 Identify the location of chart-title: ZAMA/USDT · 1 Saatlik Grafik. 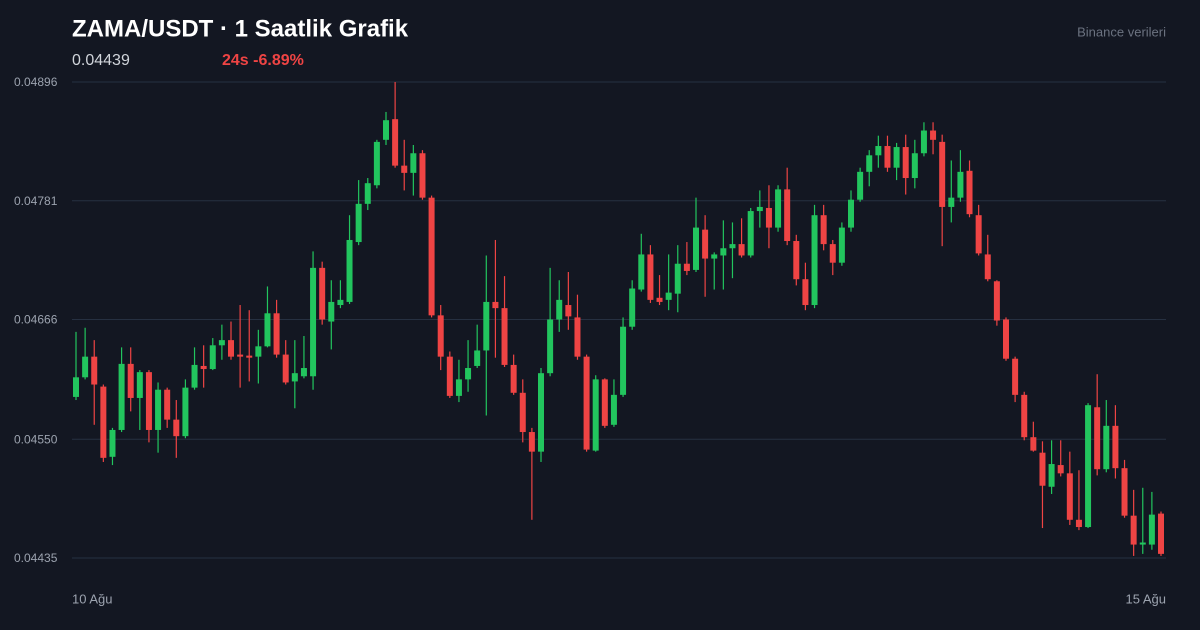
(240, 28).